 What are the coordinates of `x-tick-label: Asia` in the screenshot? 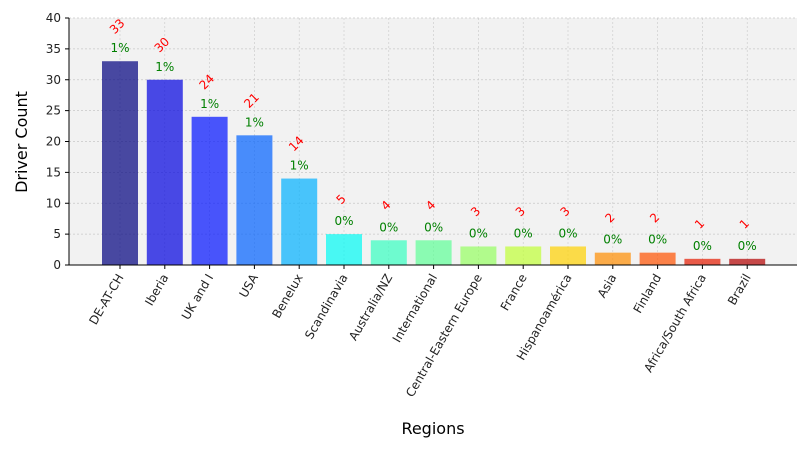 It's located at (607, 286).